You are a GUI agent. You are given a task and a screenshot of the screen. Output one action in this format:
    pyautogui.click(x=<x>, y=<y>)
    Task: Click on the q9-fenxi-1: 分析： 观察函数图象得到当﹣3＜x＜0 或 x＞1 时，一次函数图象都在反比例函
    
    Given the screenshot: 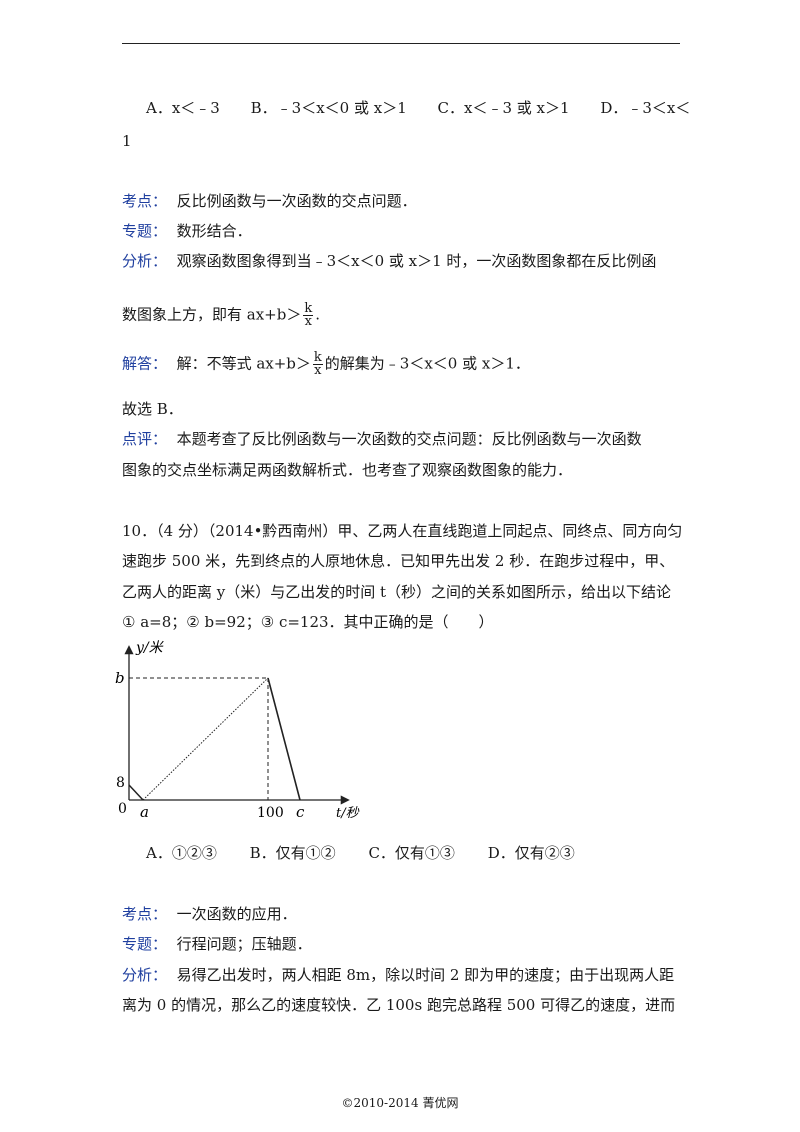 What is the action you would take?
    pyautogui.click(x=389, y=261)
    